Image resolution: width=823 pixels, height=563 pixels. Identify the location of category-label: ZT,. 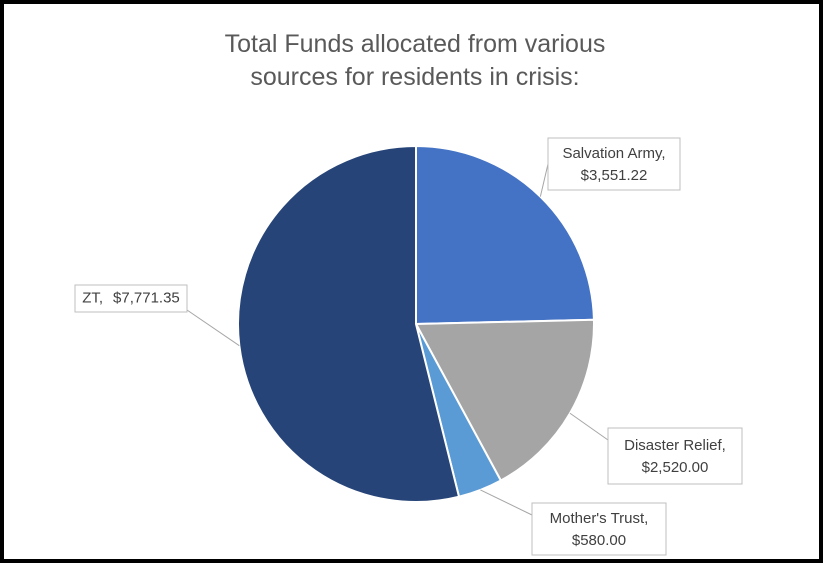
(92, 297).